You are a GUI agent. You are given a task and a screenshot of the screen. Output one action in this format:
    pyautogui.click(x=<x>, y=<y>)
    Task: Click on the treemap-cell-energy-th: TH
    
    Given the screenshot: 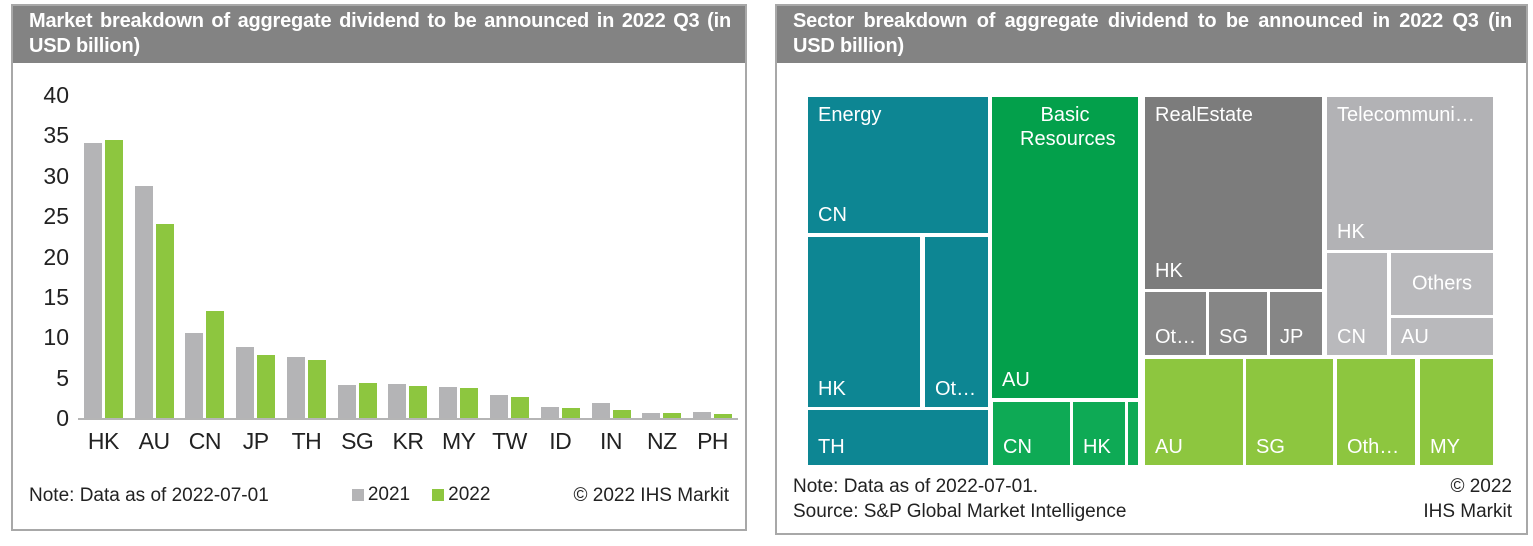 What is the action you would take?
    pyautogui.click(x=898, y=437)
    